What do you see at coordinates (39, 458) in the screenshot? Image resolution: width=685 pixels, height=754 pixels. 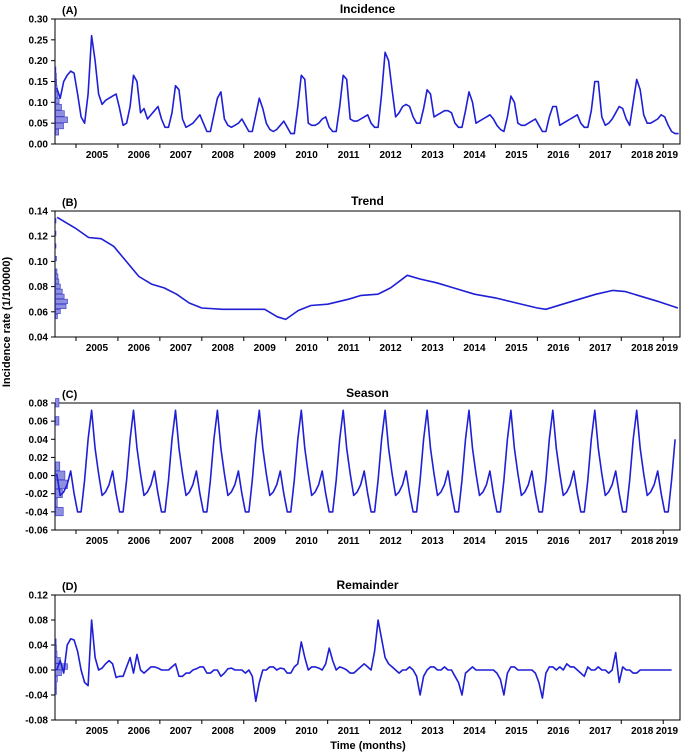 I see `y-tick-label: 0.02` at bounding box center [39, 458].